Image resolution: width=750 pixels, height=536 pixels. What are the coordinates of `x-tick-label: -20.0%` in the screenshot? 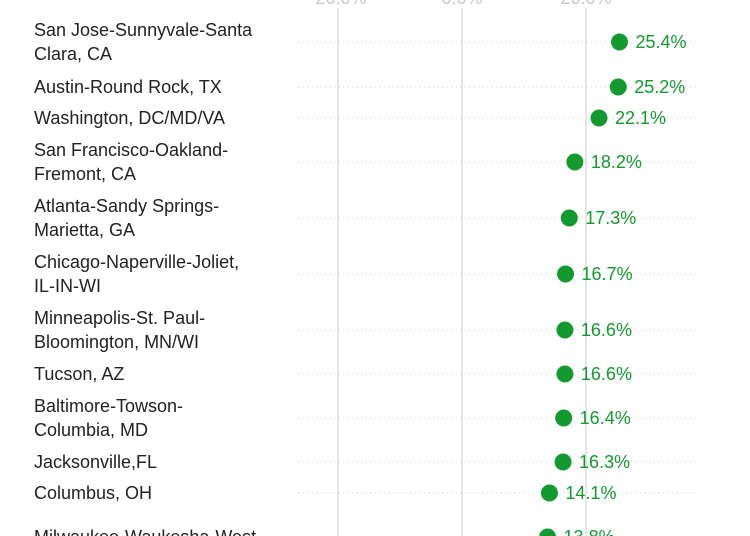 It's located at (337, 4).